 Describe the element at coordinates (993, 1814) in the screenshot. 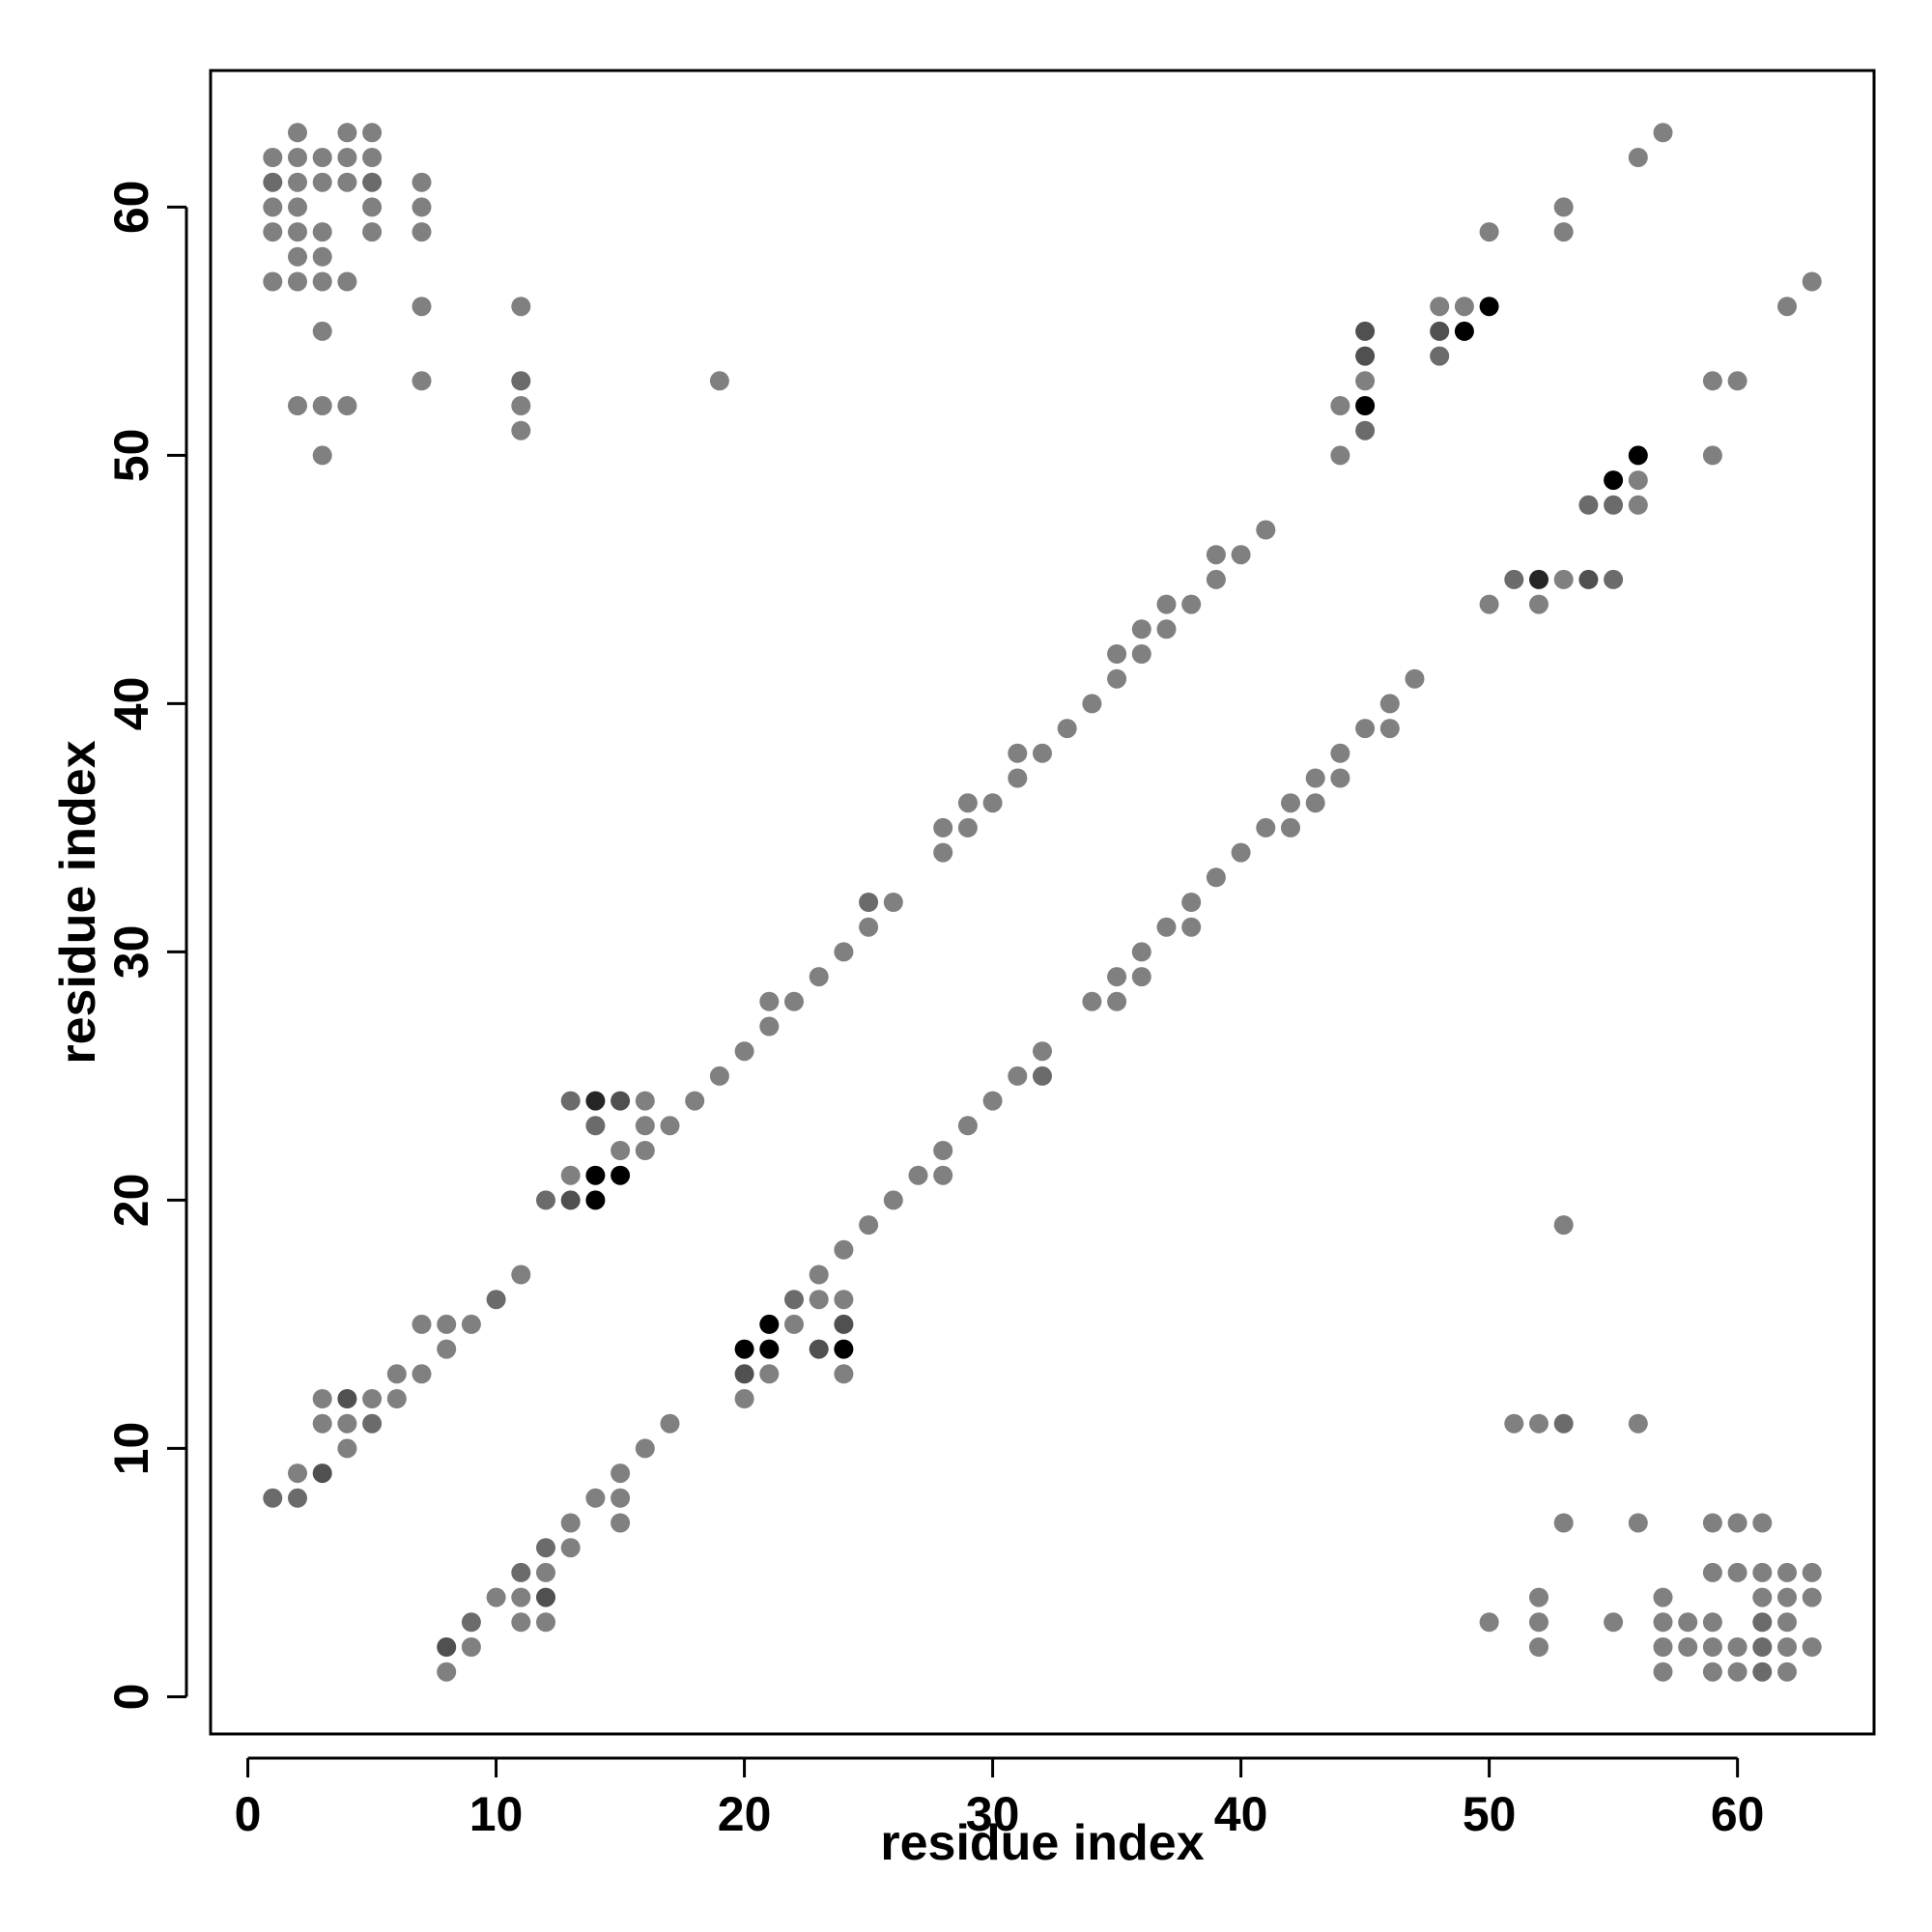

I see `x-tick-label: 30` at that location.